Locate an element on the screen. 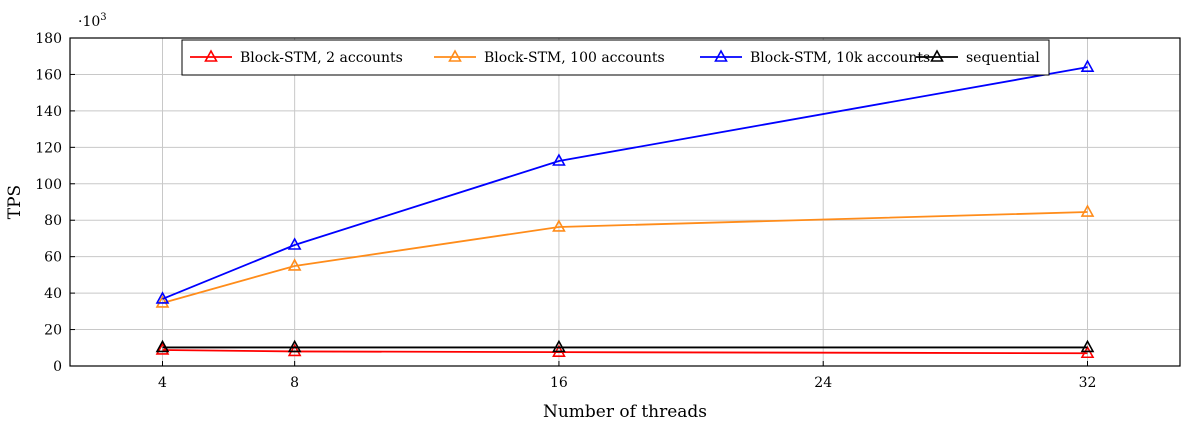 This screenshot has height=429, width=1189. x-tick-label: 24 is located at coordinates (823, 383).